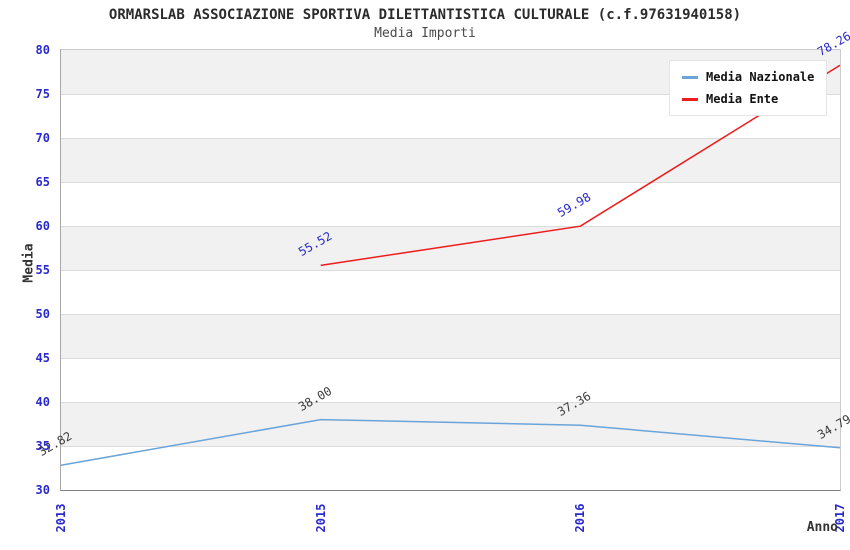  I want to click on y-tick-label: 40, so click(42, 402).